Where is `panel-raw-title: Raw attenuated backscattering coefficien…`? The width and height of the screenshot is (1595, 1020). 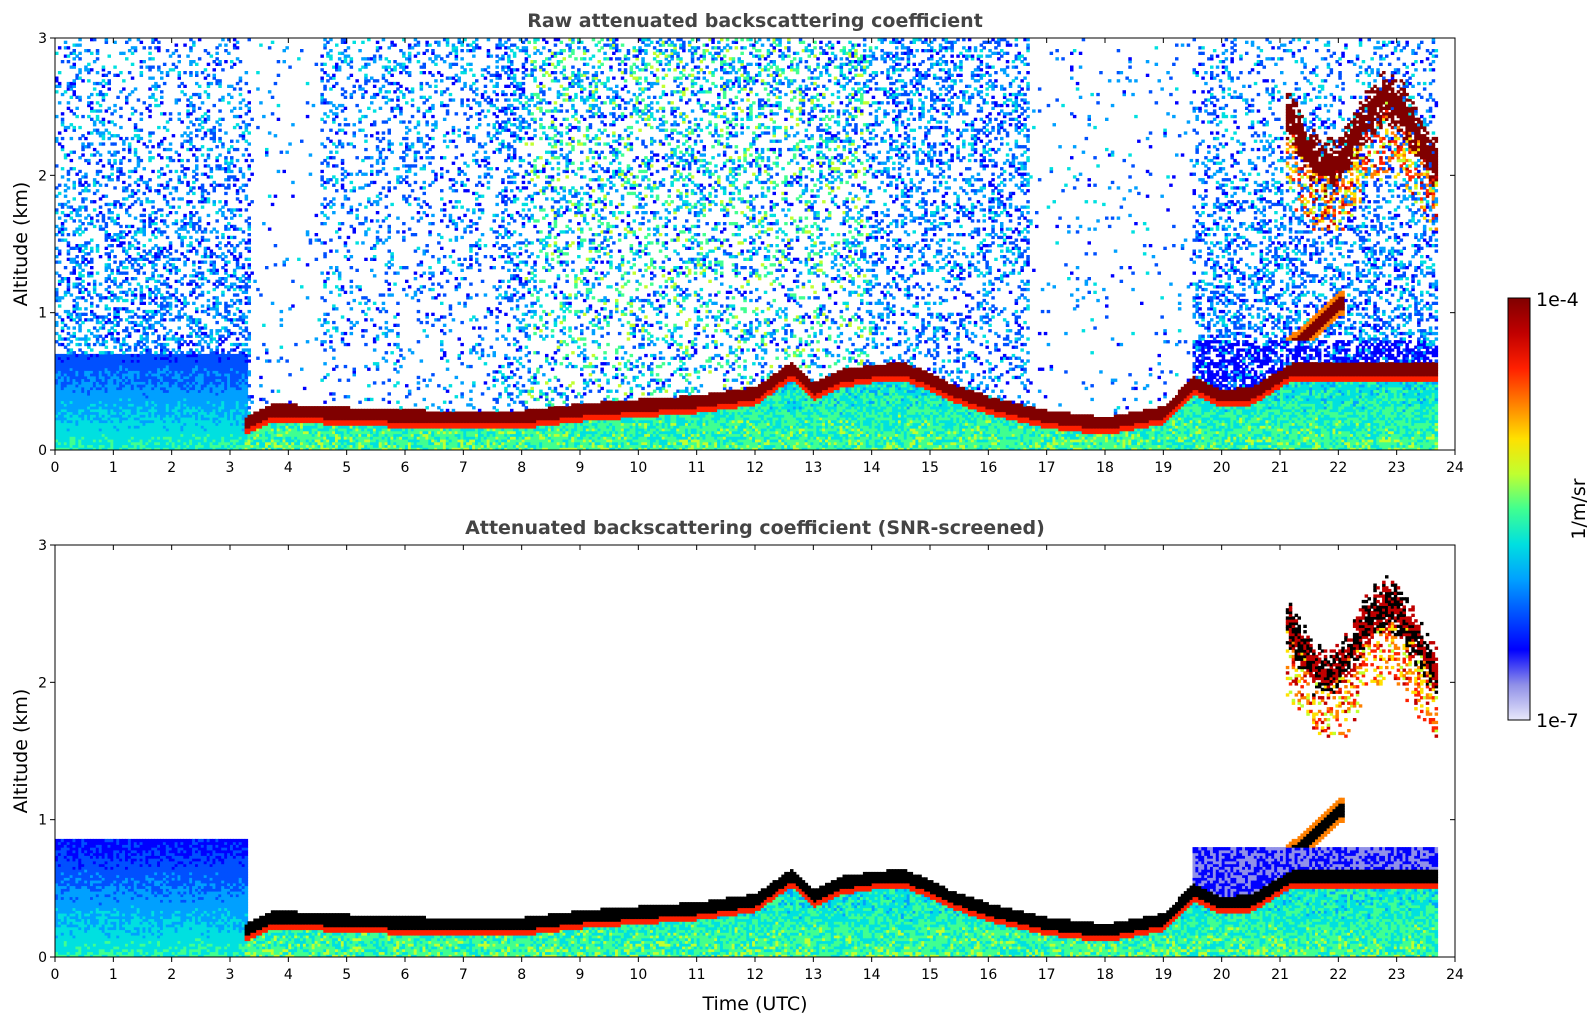 panel-raw-title: Raw attenuated backscattering coefficien… is located at coordinates (755, 21).